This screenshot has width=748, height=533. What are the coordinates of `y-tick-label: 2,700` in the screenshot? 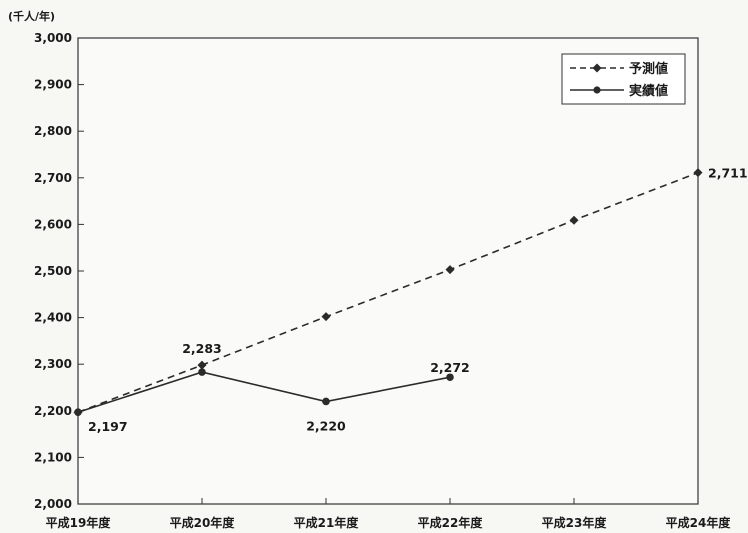 It's located at (53, 178).